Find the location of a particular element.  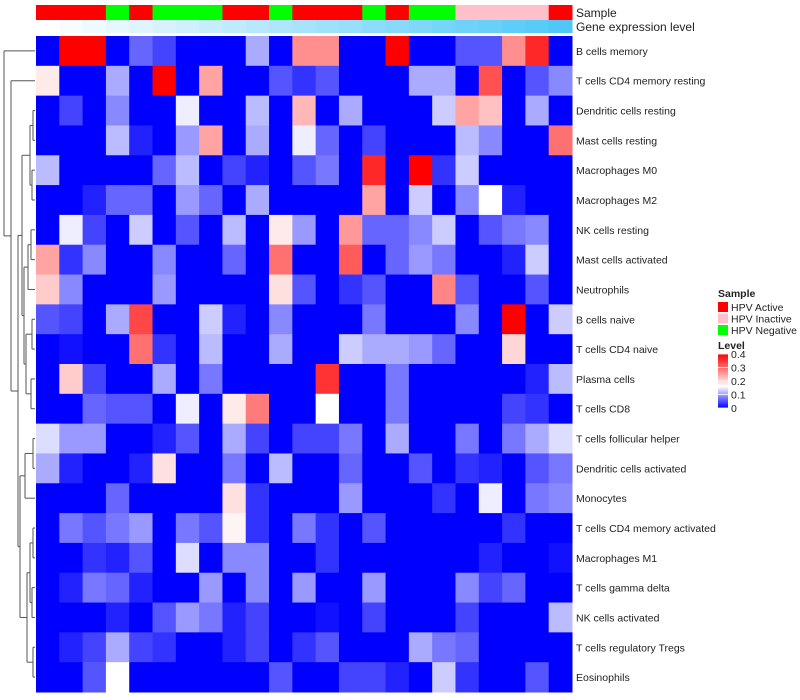

row-label: Macrophages M1 is located at coordinates (616, 559).